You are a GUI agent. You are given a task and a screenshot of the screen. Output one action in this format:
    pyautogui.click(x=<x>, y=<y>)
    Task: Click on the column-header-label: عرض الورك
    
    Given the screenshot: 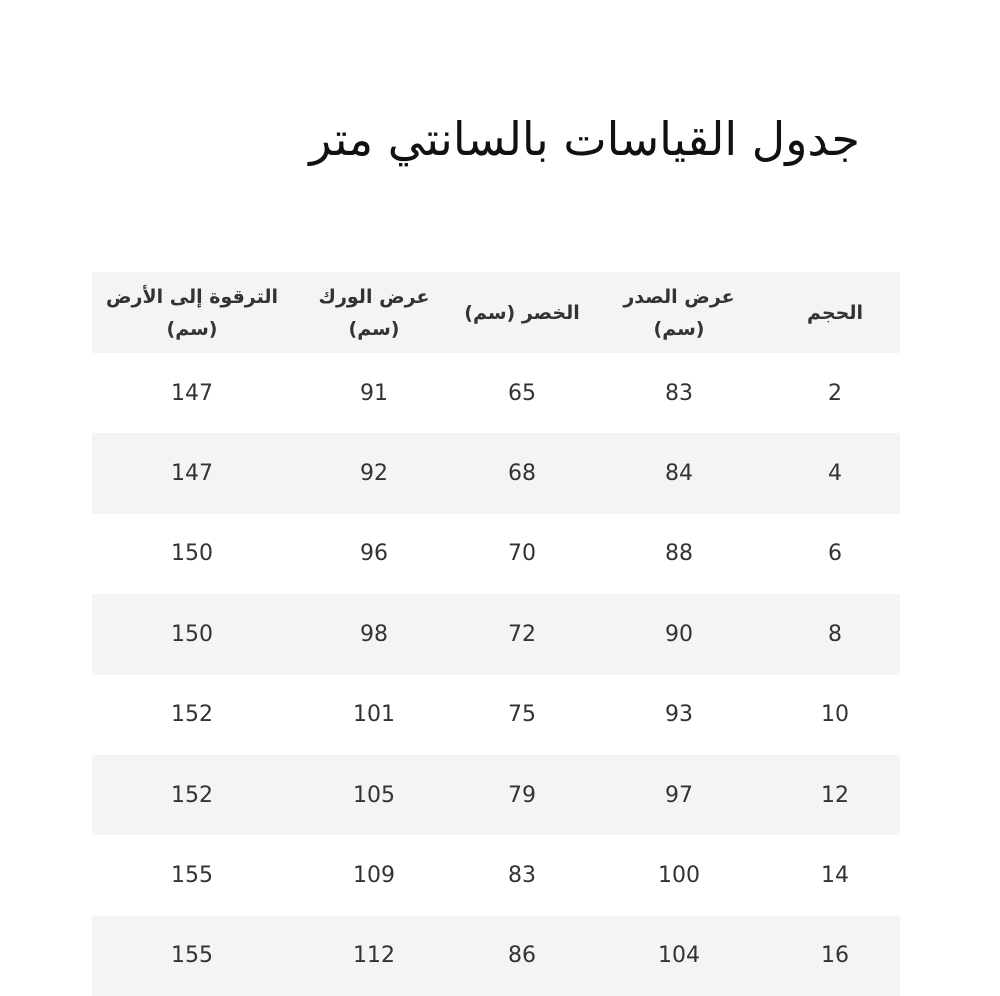 What is the action you would take?
    pyautogui.click(x=374, y=296)
    